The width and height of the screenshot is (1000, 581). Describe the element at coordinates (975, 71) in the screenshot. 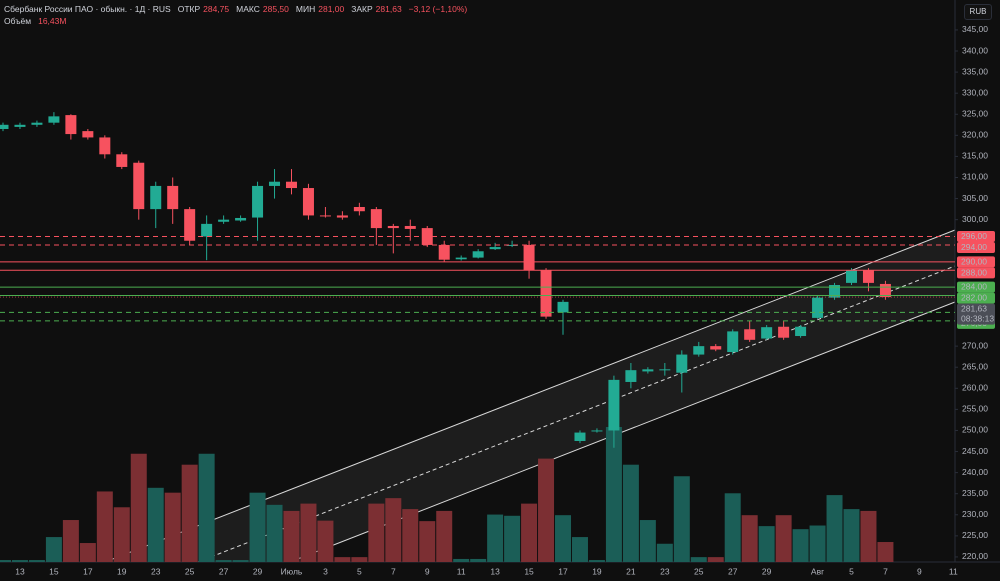

I see `y-tick-label: 335,00` at that location.